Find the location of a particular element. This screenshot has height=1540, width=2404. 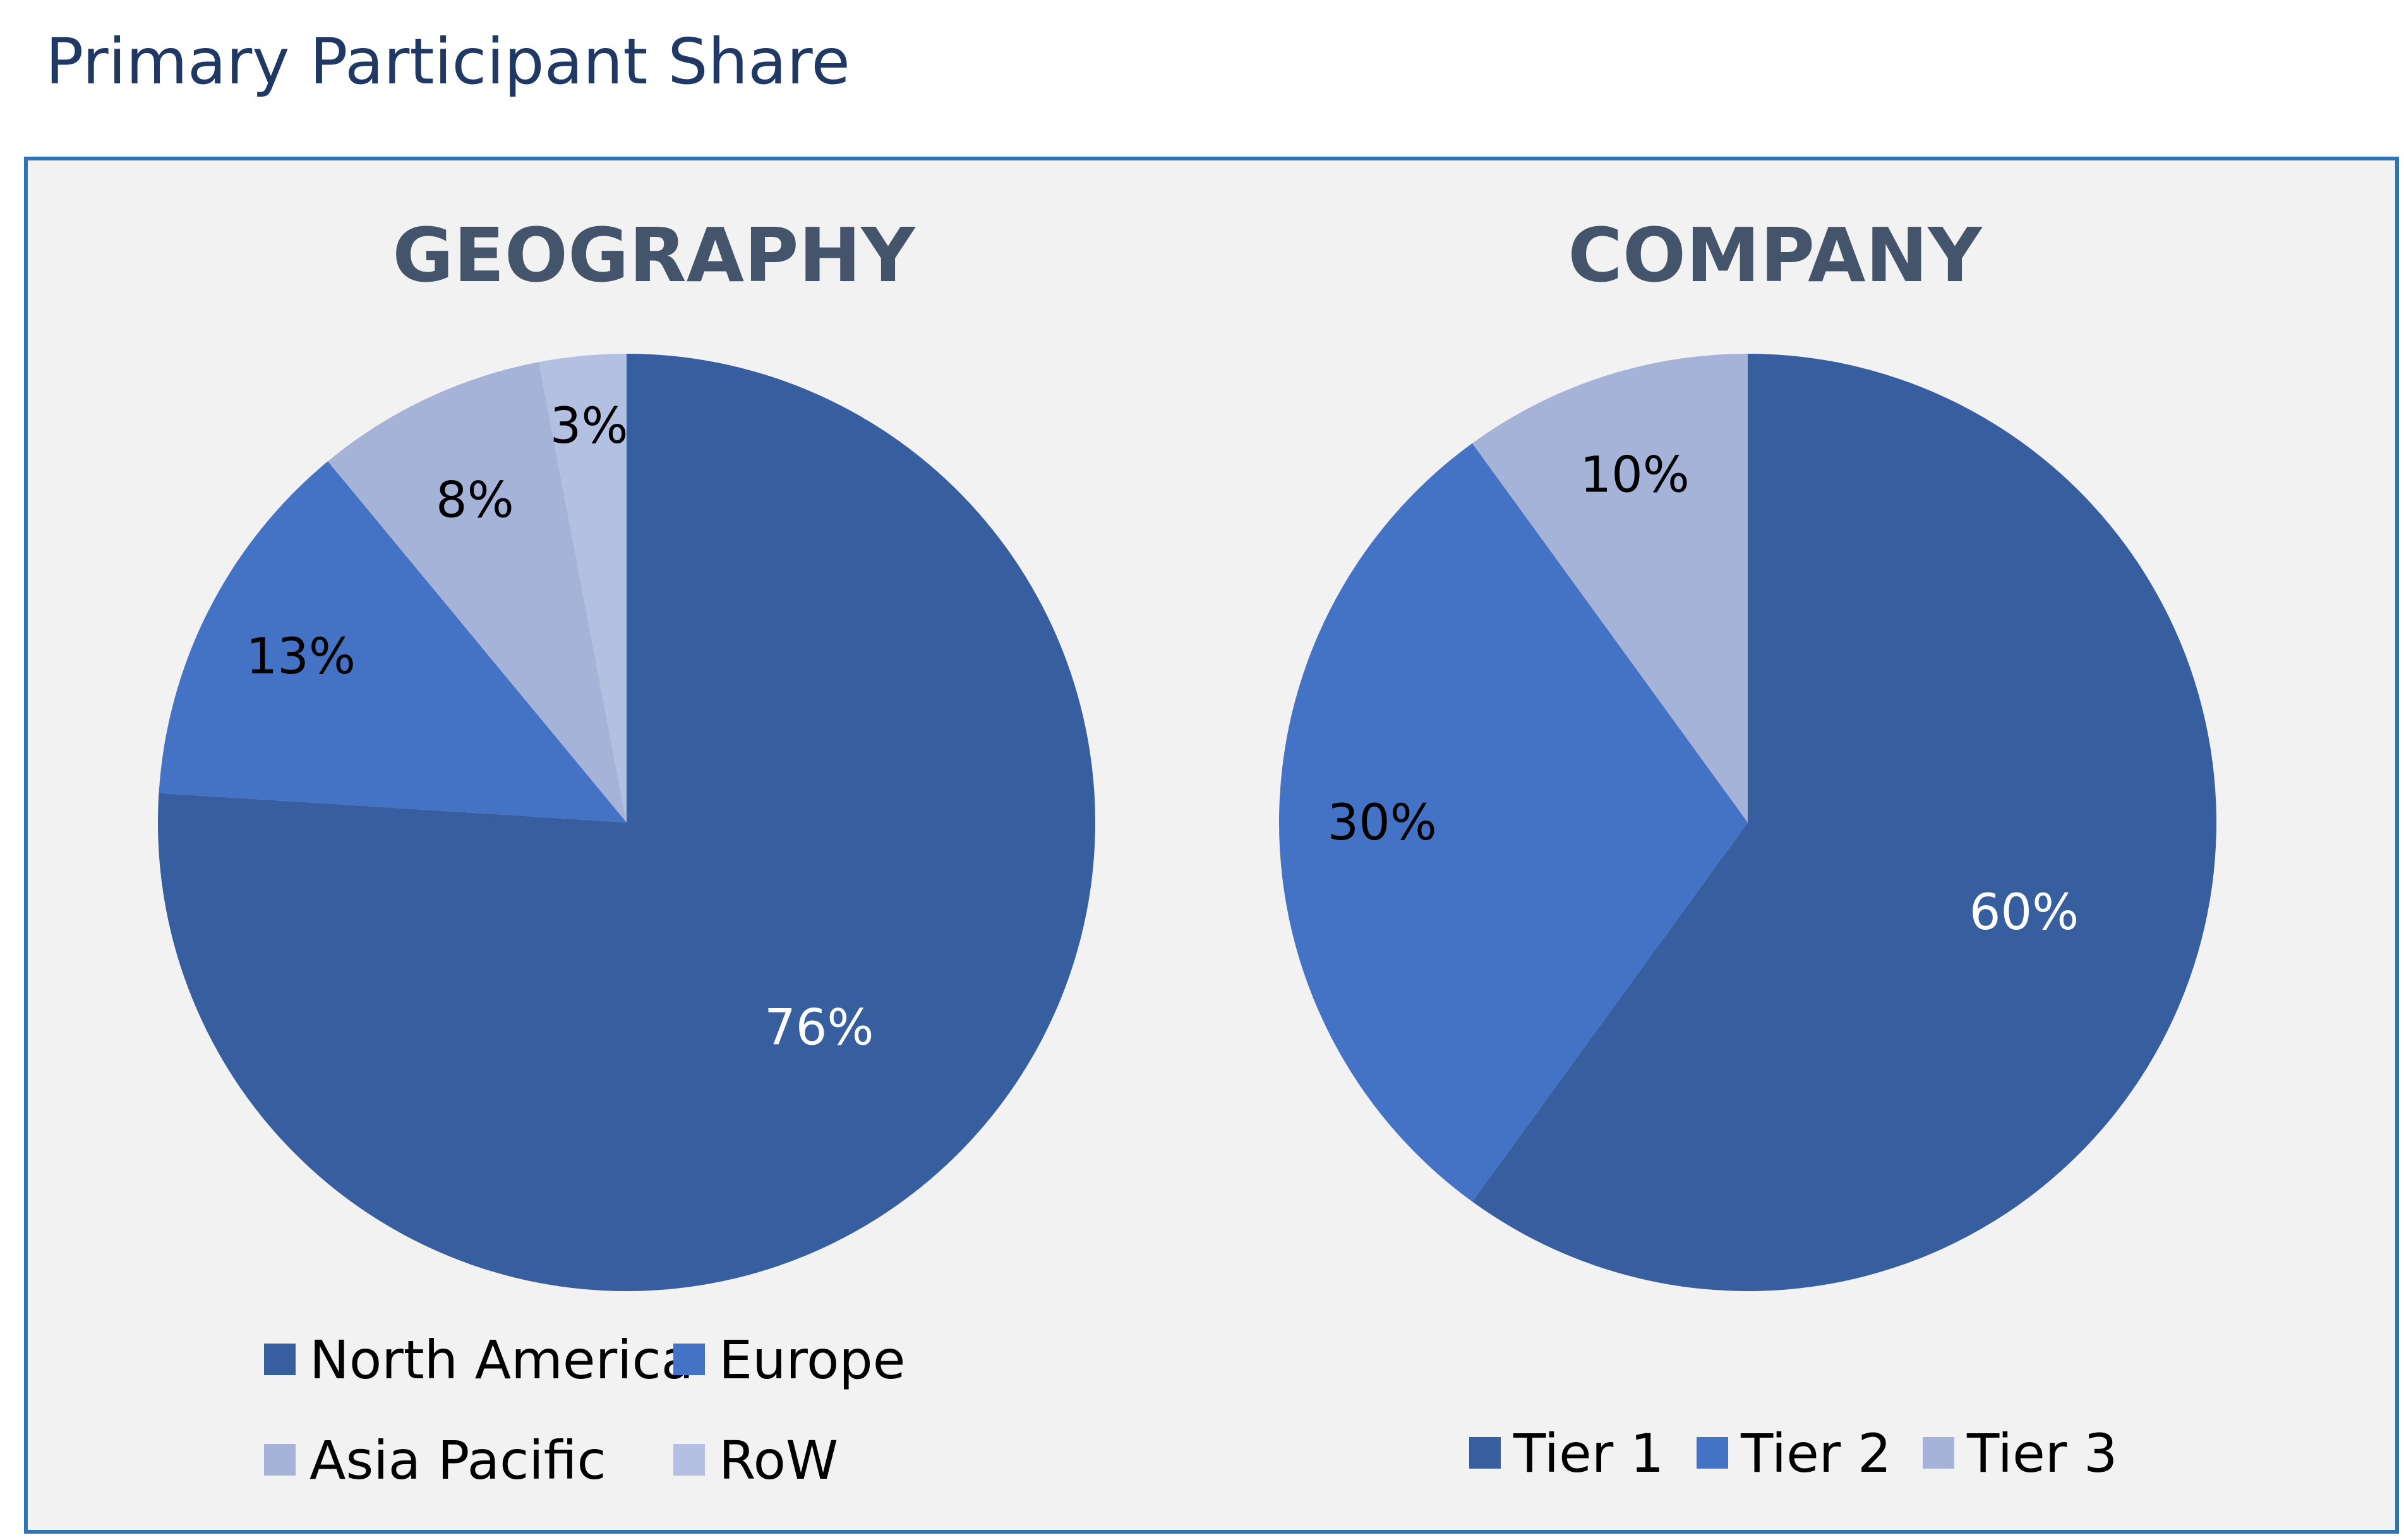

slice-label-tier-3: 10% is located at coordinates (1634, 475).